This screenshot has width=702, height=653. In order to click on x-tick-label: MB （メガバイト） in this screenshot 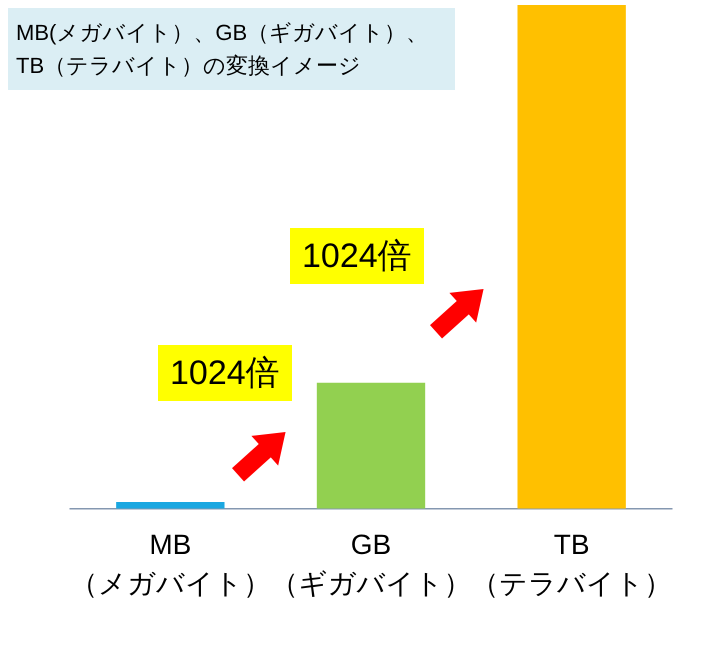, I will do `click(170, 564)`.